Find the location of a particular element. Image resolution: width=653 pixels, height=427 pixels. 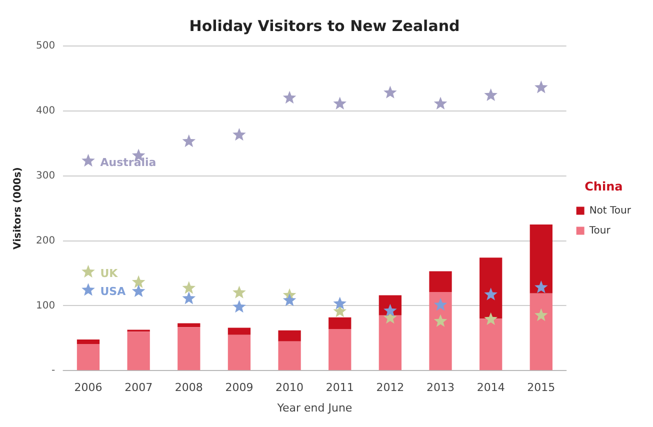

y-axis-title: Visitors (000s) is located at coordinates (18, 208).